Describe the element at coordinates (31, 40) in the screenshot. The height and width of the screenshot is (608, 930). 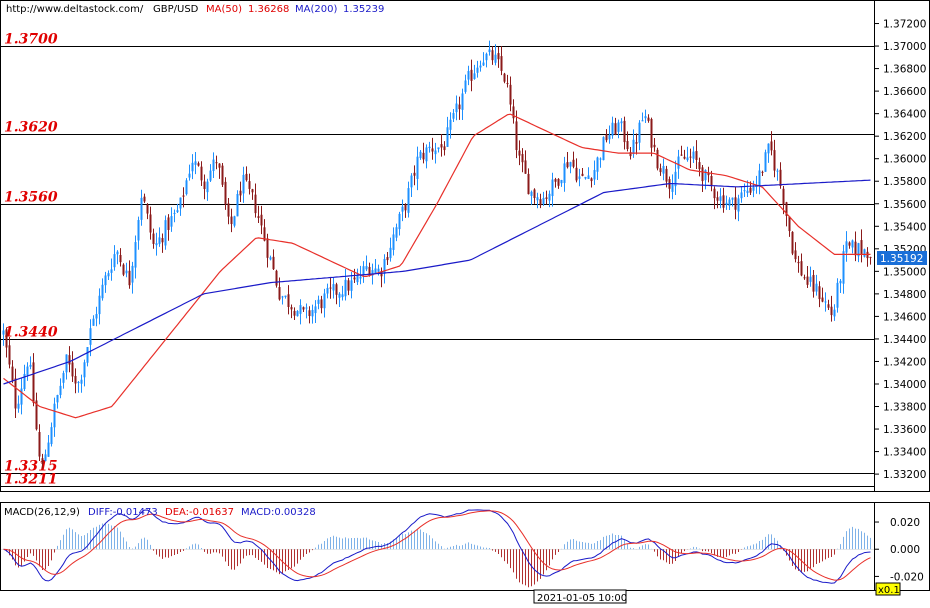
I see `level-label-1.3700: 1.3700` at that location.